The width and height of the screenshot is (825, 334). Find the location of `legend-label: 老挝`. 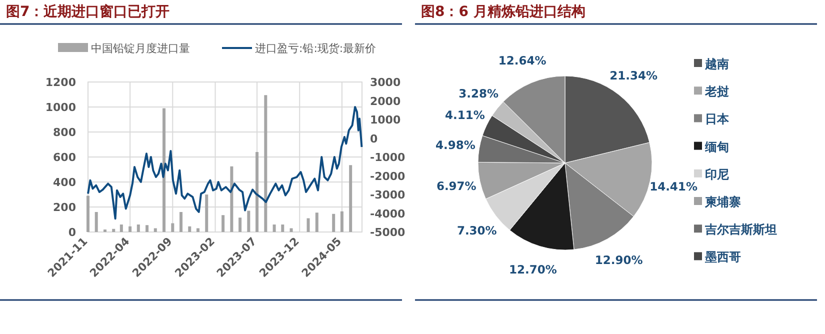

legend-label: 老挝 is located at coordinates (717, 91).